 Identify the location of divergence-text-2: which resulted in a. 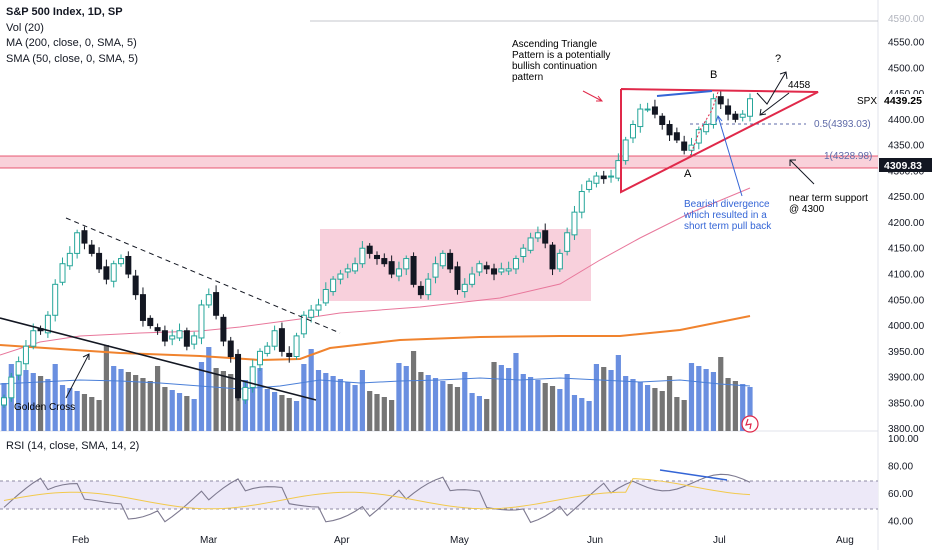
(725, 215).